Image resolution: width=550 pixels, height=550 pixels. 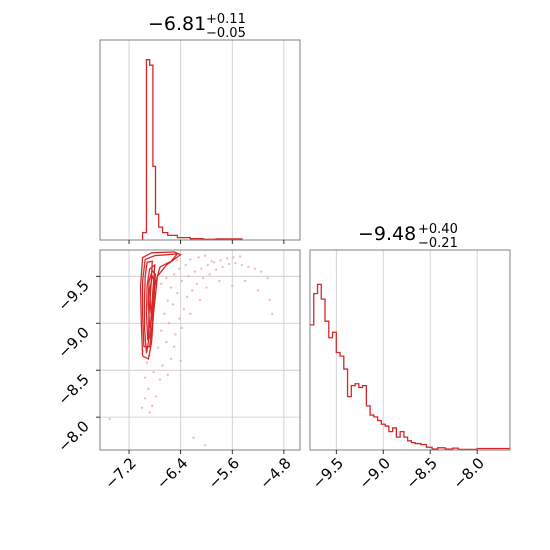 What do you see at coordinates (398, 471) in the screenshot?
I see `x-ticks-right: −9.5 −9.0 −8.5 −8.0` at bounding box center [398, 471].